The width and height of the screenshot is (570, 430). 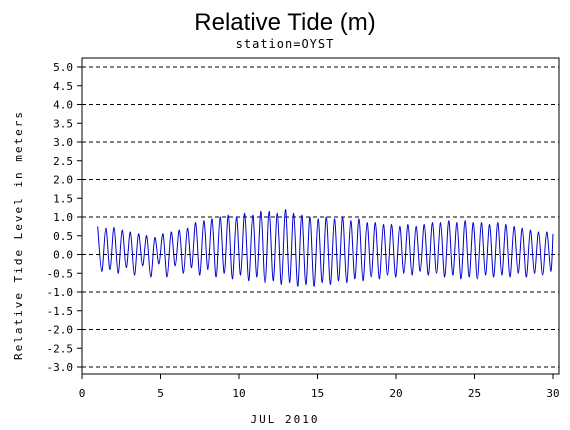 What do you see at coordinates (63, 105) in the screenshot?
I see `y-tick-label-2: 4.0` at bounding box center [63, 105].